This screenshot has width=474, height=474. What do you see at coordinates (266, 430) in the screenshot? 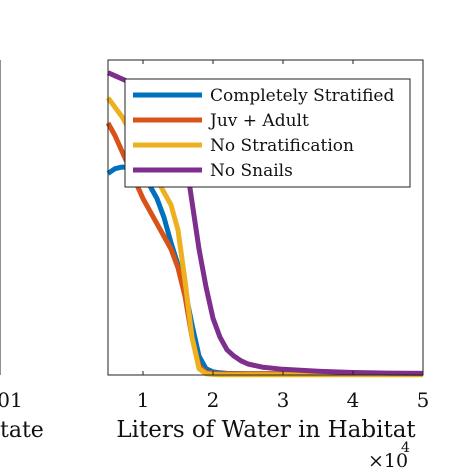
I see `x-axis-label: Liters of Water in Habitat` at bounding box center [266, 430].